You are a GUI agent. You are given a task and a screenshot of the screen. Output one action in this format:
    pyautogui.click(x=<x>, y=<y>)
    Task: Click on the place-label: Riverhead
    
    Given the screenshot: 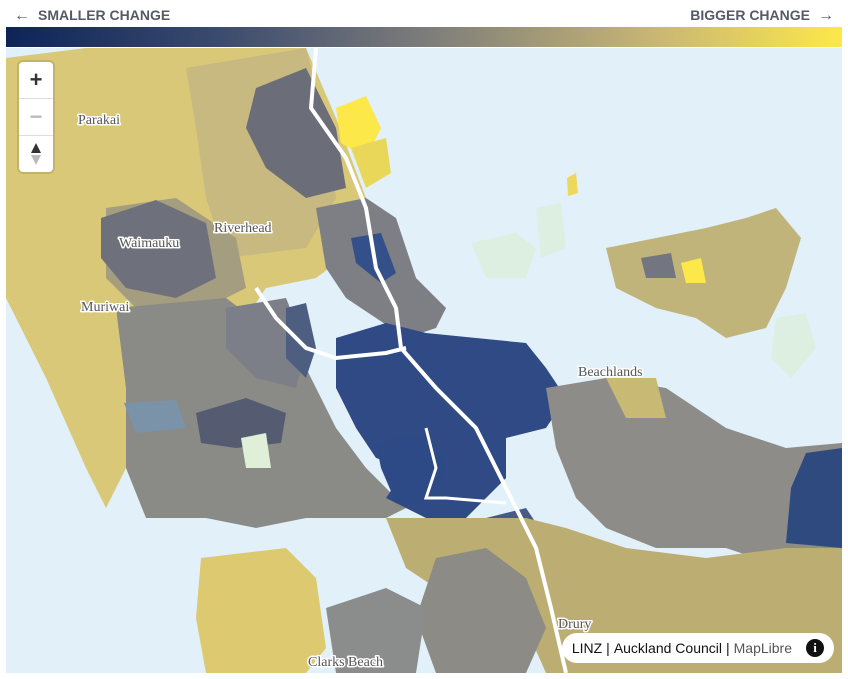 What is the action you would take?
    pyautogui.click(x=243, y=228)
    